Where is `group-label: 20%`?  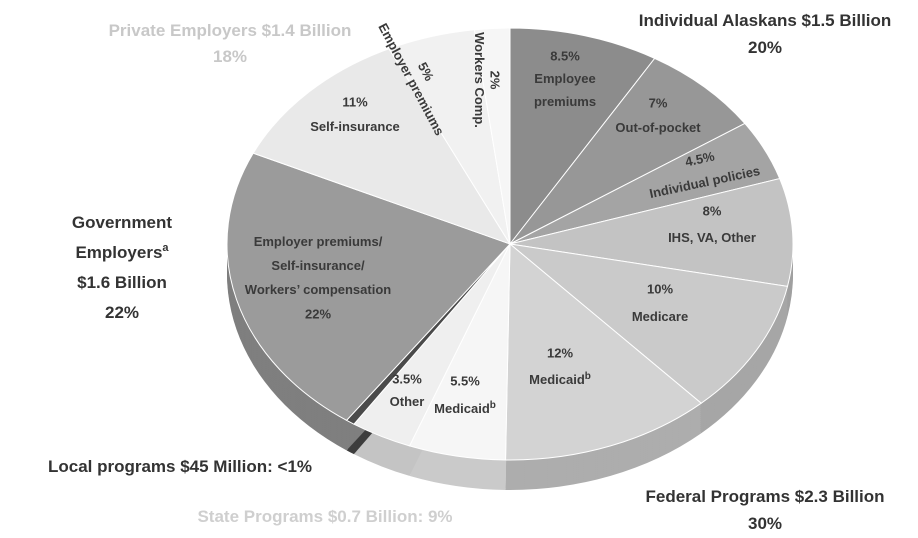
group-label: 20% is located at coordinates (765, 47).